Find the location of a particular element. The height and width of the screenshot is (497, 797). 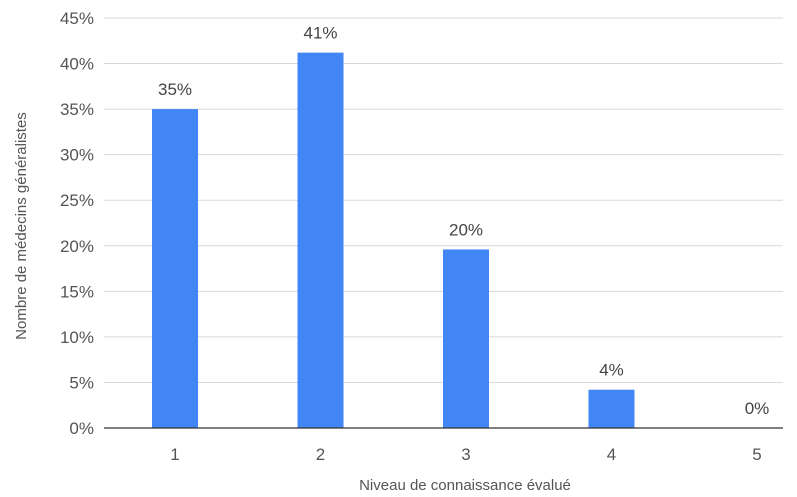

data-label: 20% is located at coordinates (466, 229).